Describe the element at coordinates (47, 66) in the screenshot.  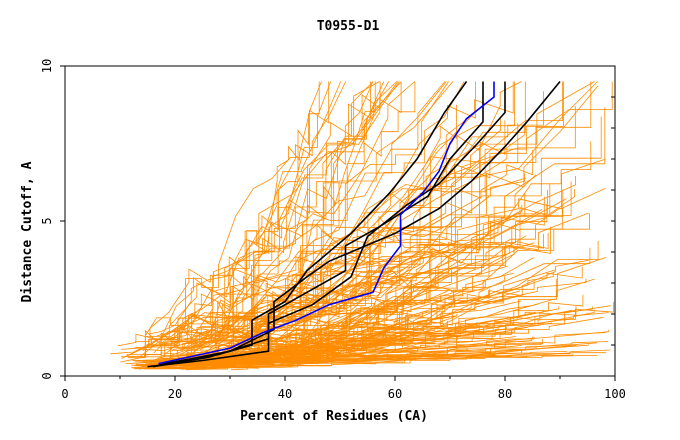
I see `y-tick-label: 10` at that location.